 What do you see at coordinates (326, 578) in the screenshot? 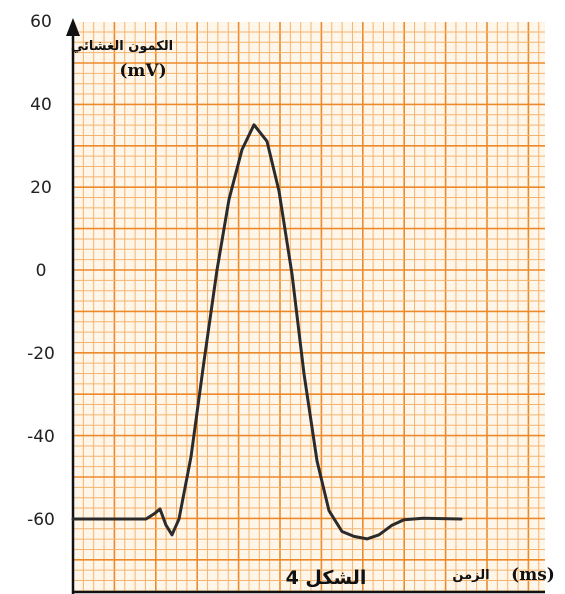
I see `figure-label: الشكل 4` at bounding box center [326, 578].